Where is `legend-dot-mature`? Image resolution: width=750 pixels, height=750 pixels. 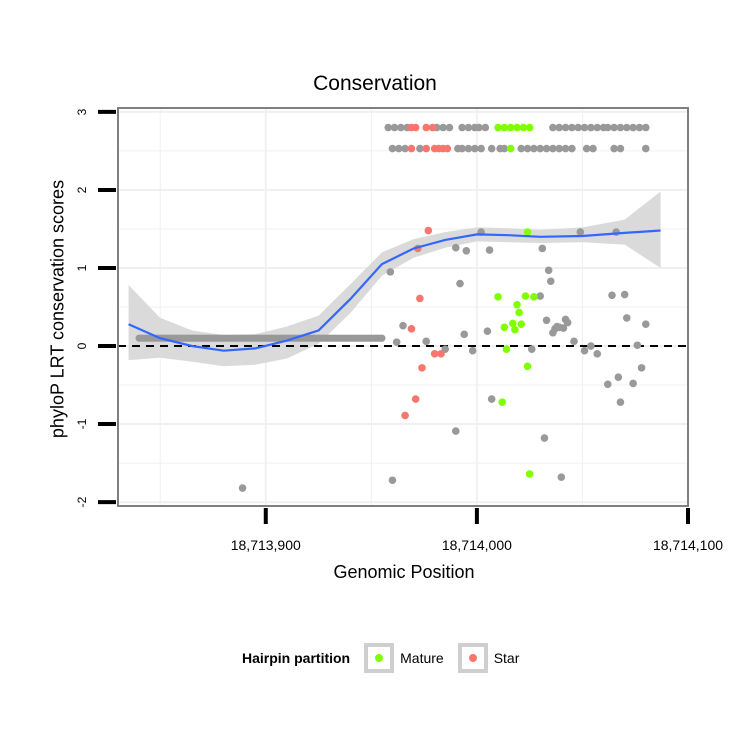
legend-dot-mature is located at coordinates (379, 658).